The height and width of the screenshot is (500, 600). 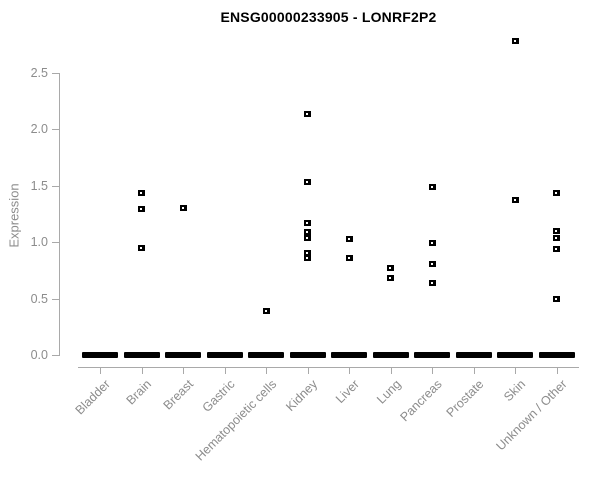 I want to click on x-axis-line, so click(x=328, y=367).